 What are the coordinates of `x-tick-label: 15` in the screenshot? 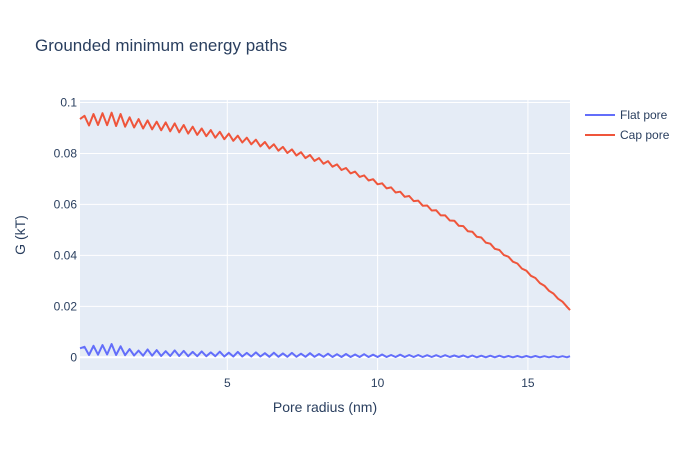 It's located at (528, 383).